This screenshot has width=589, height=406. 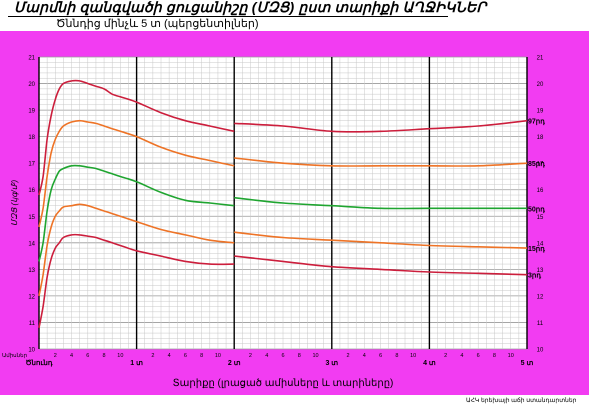 What do you see at coordinates (14, 203) in the screenshot?
I see `y-axis-label: ՄԶՑ (կգ/մ²)` at bounding box center [14, 203].